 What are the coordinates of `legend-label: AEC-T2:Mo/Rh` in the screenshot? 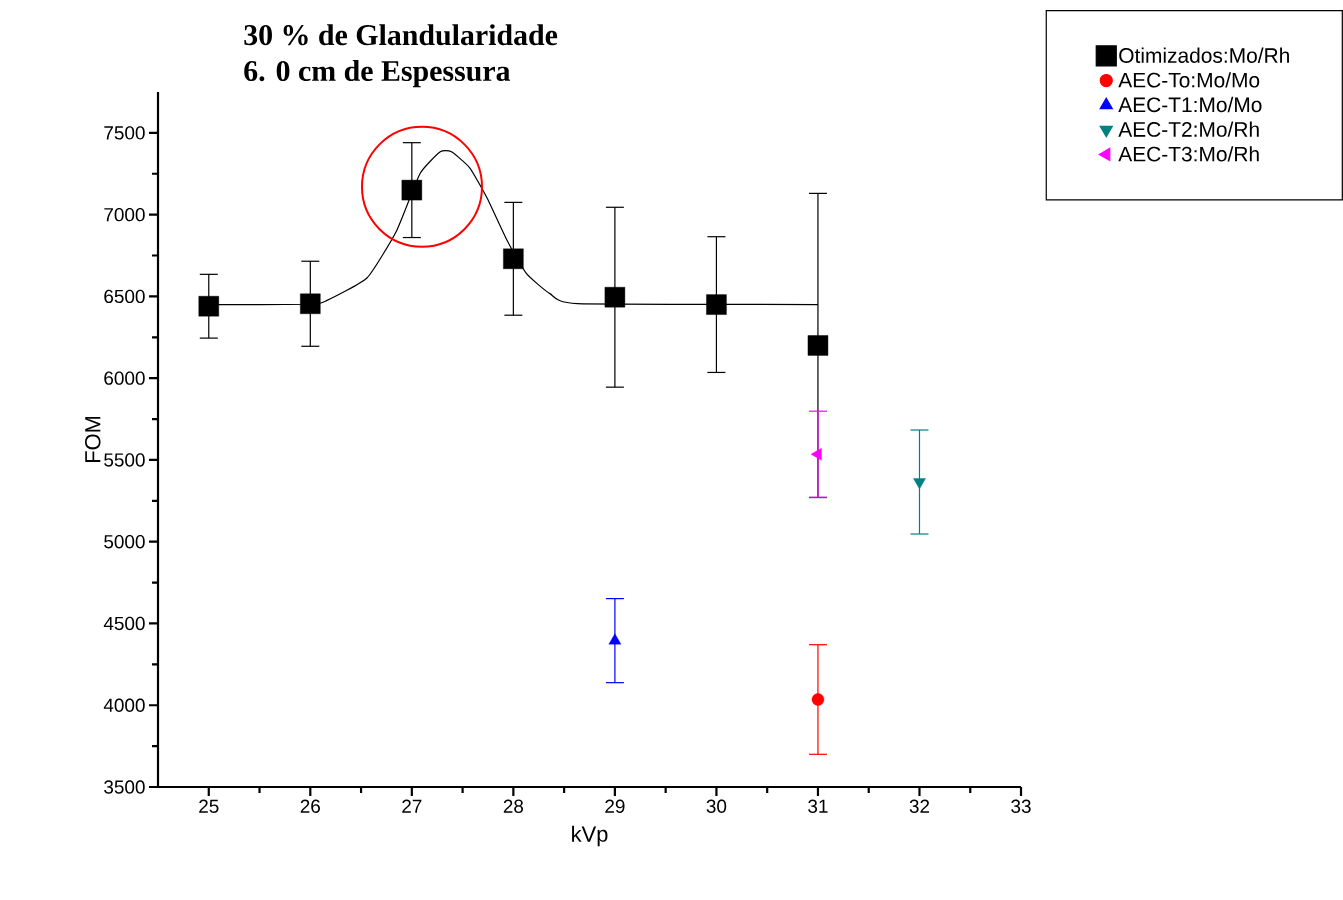 It's located at (1188, 129).